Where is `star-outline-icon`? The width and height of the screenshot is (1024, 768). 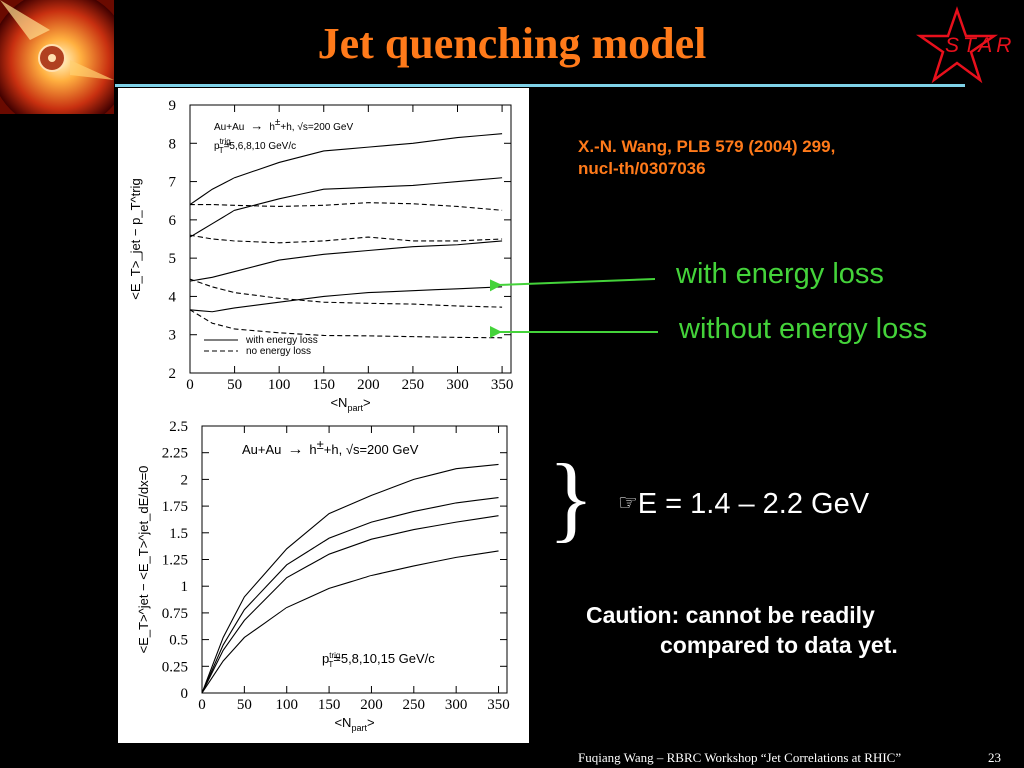
star-outline-icon is located at coordinates (957, 45).